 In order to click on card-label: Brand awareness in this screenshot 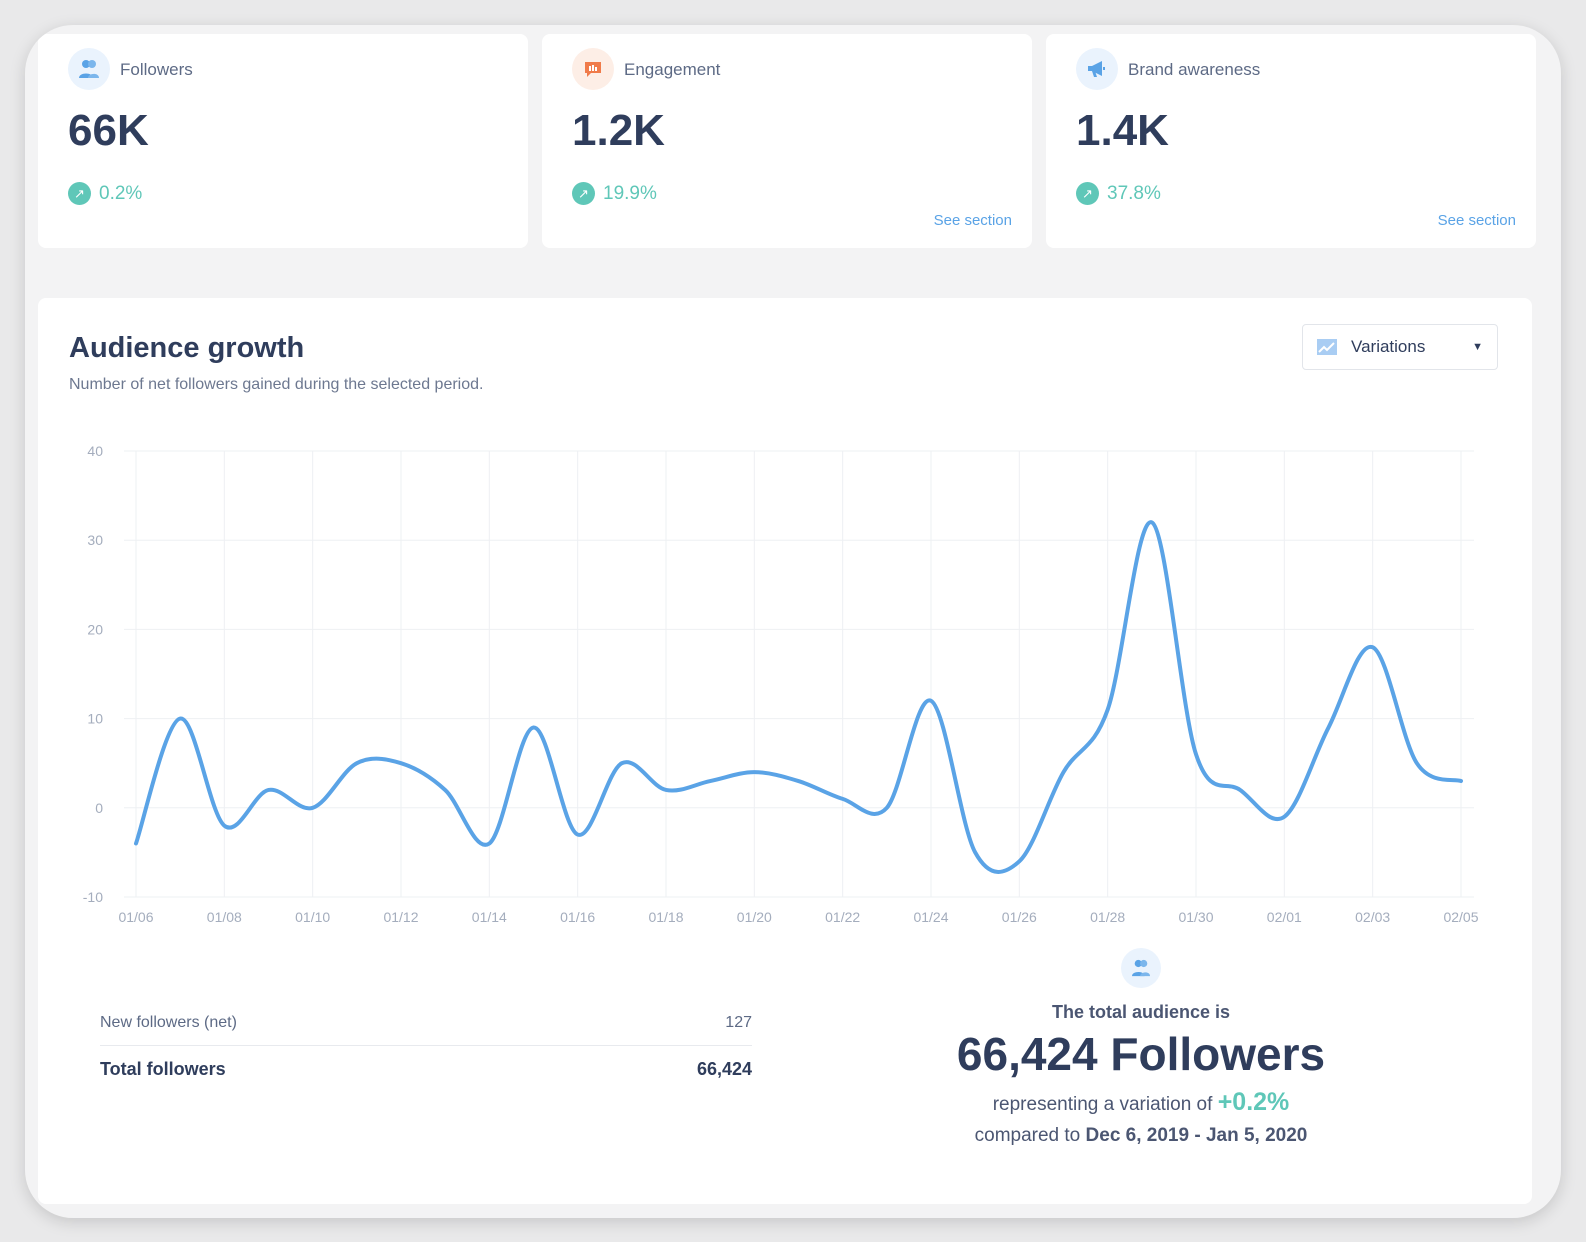, I will do `click(1194, 69)`.